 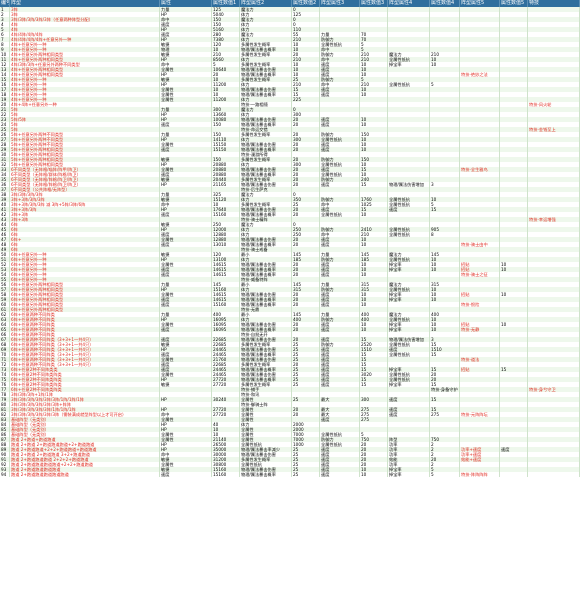 I want to click on cell-id: 17, so click(x=5, y=89).